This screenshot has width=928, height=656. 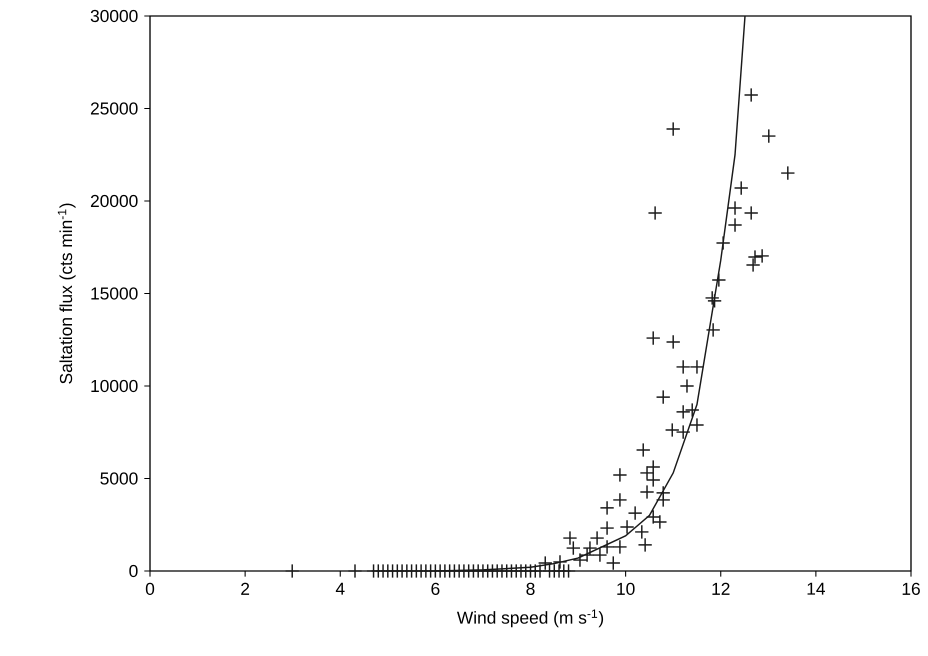 What do you see at coordinates (817, 588) in the screenshot?
I see `x-tick-label: 14` at bounding box center [817, 588].